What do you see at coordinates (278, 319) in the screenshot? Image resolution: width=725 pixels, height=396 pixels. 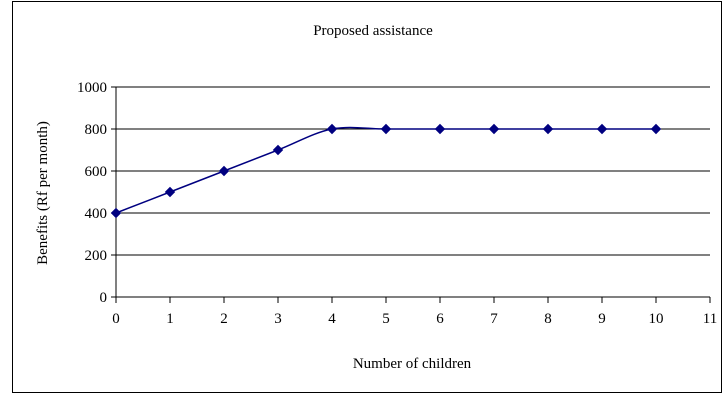 I see `x-tick-label-3: 3` at bounding box center [278, 319].